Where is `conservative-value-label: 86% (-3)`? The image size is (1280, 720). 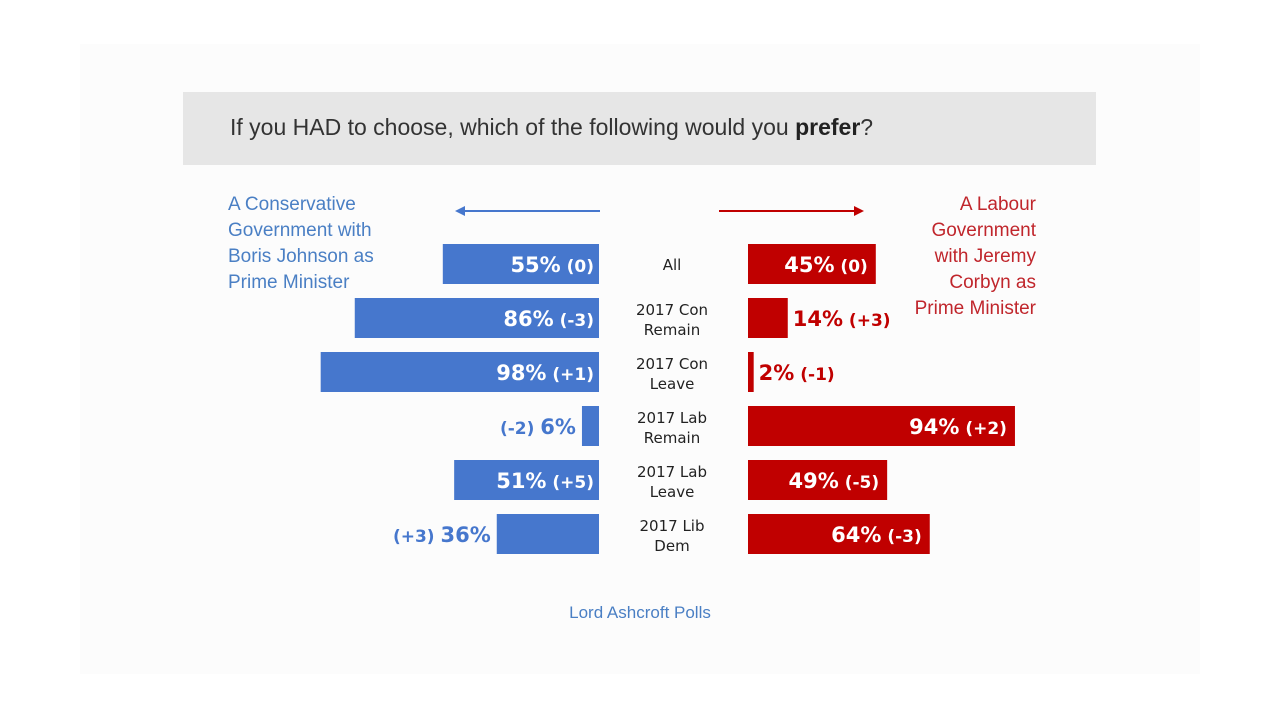
conservative-value-label: 86% (-3) is located at coordinates (548, 319).